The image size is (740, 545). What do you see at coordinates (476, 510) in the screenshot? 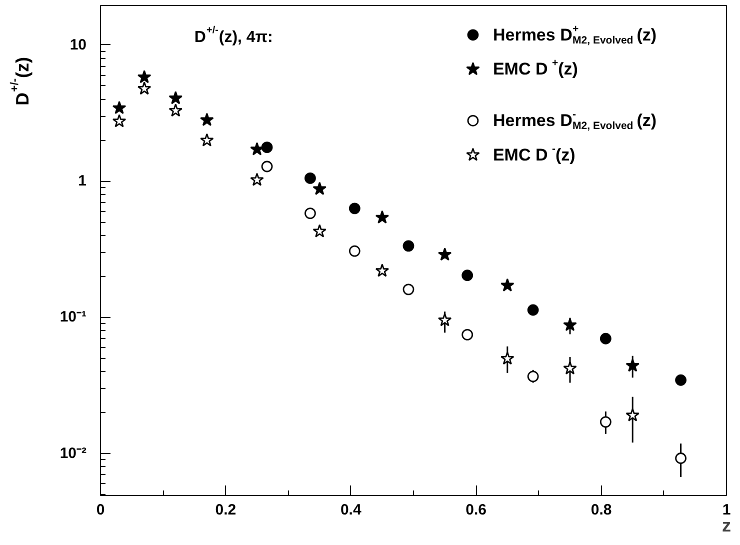
I see `x-tick-label: 0.6` at bounding box center [476, 510].